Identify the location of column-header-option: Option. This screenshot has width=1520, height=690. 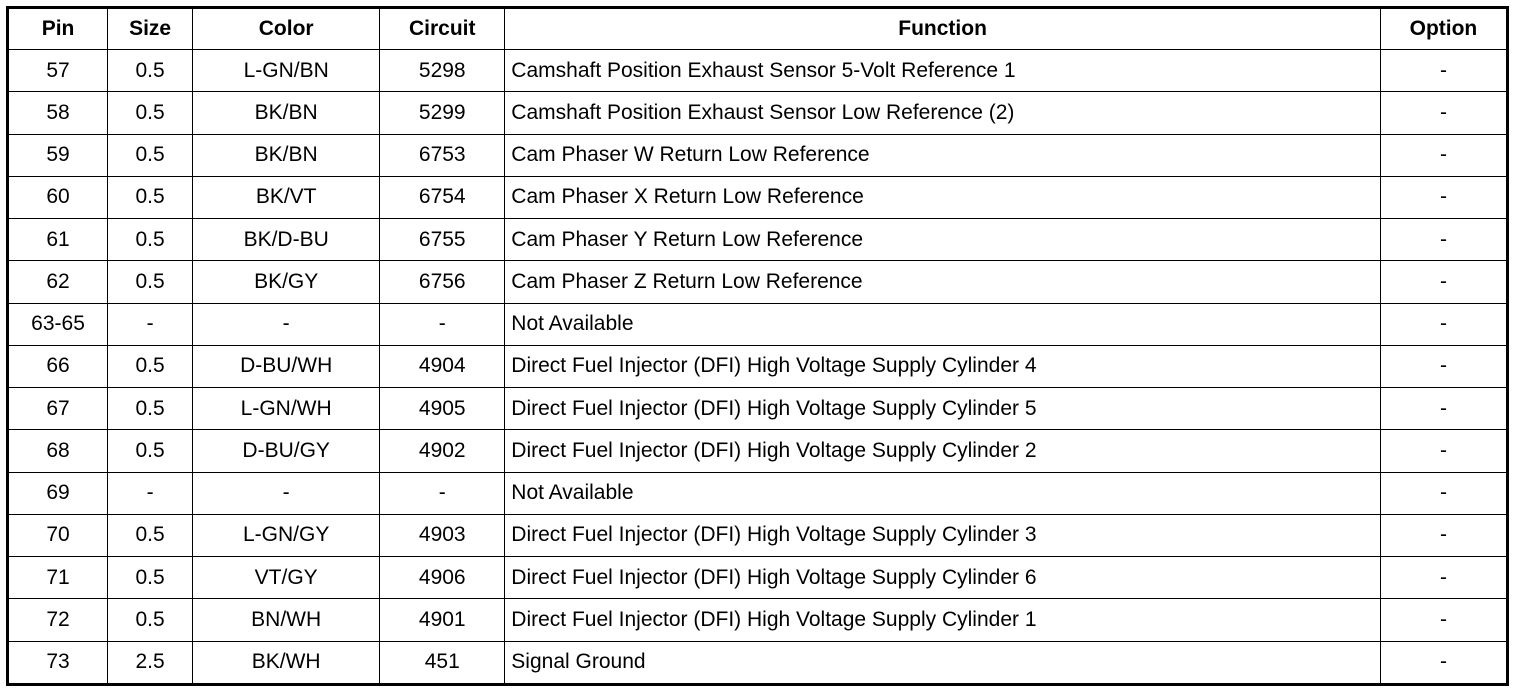
(1444, 28).